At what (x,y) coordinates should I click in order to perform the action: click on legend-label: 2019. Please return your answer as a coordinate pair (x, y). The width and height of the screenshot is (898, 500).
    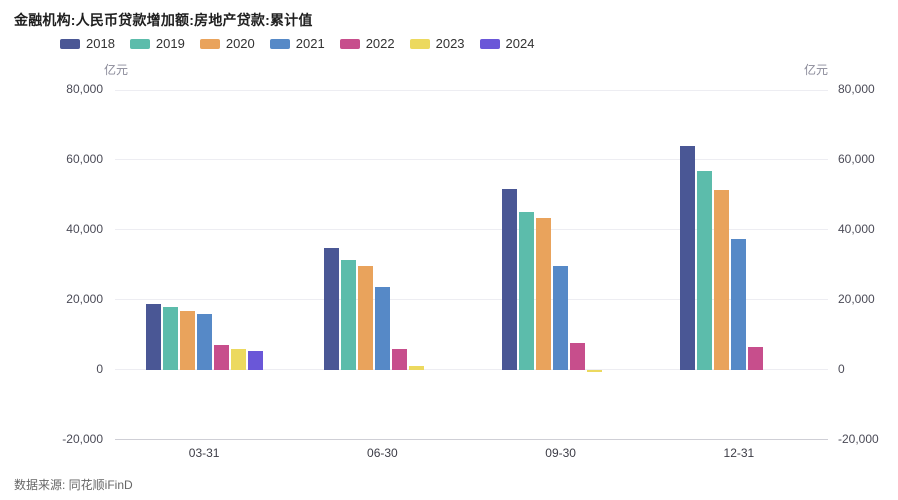
    Looking at the image, I should click on (170, 43).